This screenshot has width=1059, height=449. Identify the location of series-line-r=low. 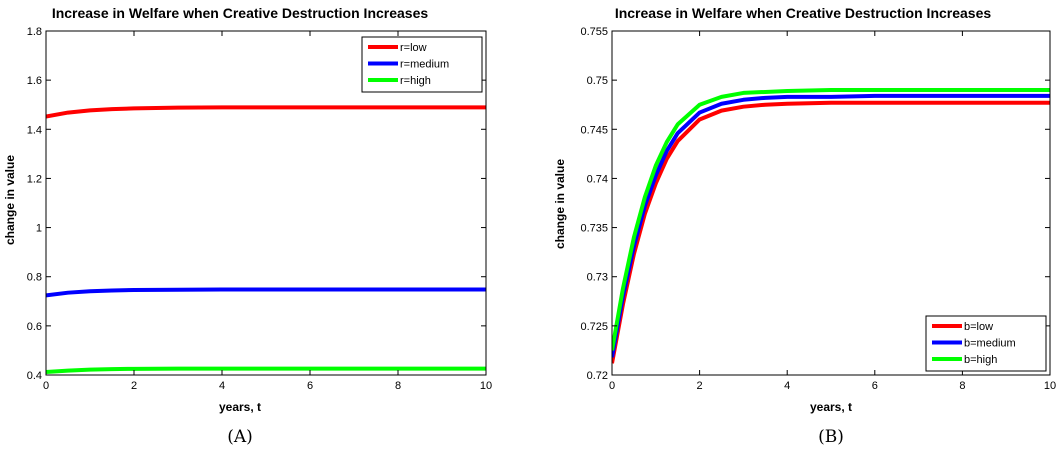
(266, 112).